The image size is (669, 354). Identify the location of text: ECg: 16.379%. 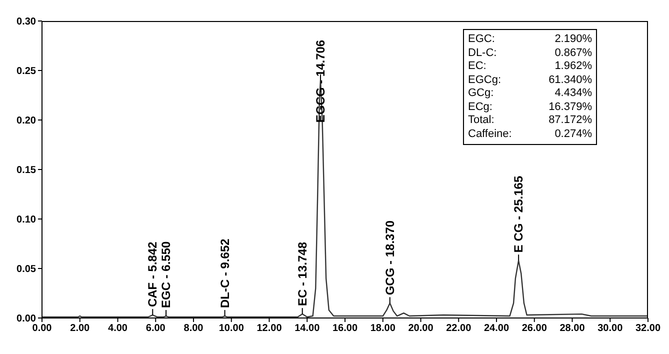
(530, 106).